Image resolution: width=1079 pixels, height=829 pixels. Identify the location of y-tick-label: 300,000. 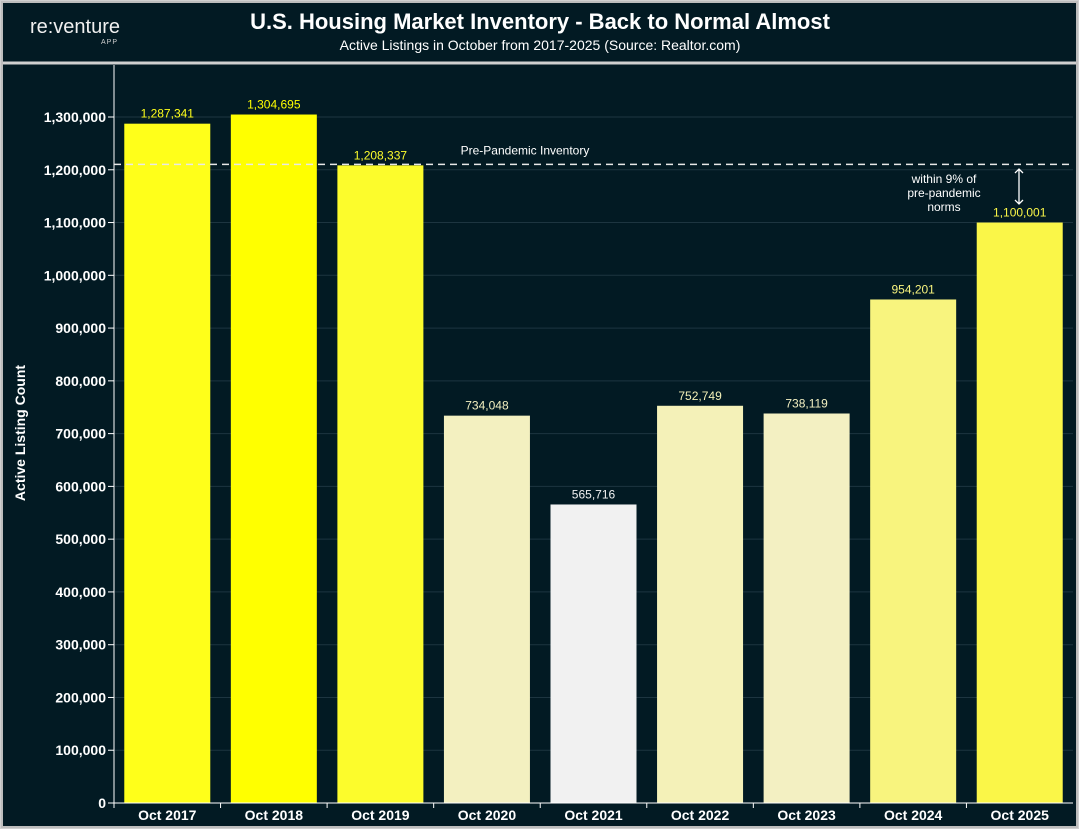
(80, 645).